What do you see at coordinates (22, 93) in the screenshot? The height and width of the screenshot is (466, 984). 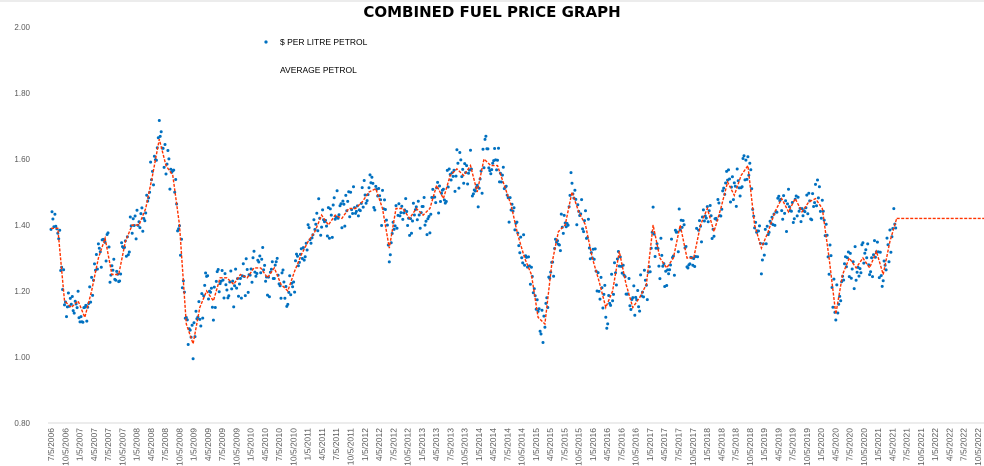 I see `y-tick-label: 1.80` at bounding box center [22, 93].